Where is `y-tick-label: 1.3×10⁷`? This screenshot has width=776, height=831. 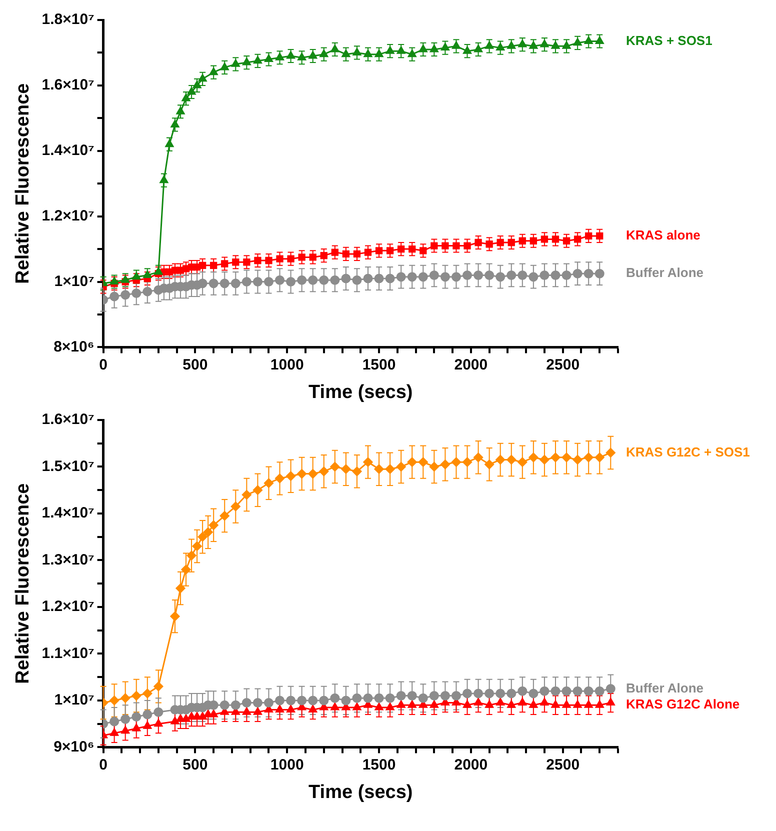
y-tick-label: 1.3×10⁷ is located at coordinates (68, 559).